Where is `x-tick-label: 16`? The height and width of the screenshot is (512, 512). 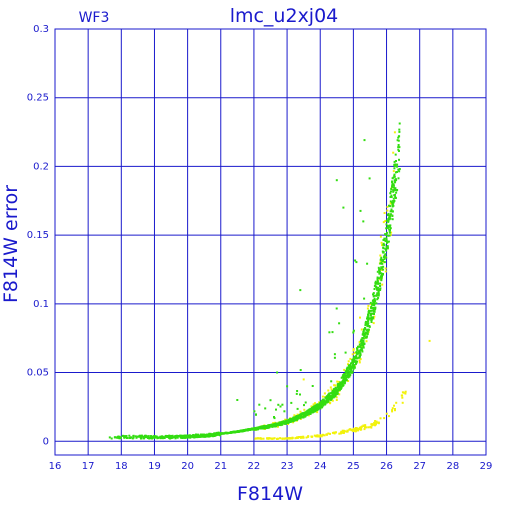
x-tick-label: 16 is located at coordinates (55, 466).